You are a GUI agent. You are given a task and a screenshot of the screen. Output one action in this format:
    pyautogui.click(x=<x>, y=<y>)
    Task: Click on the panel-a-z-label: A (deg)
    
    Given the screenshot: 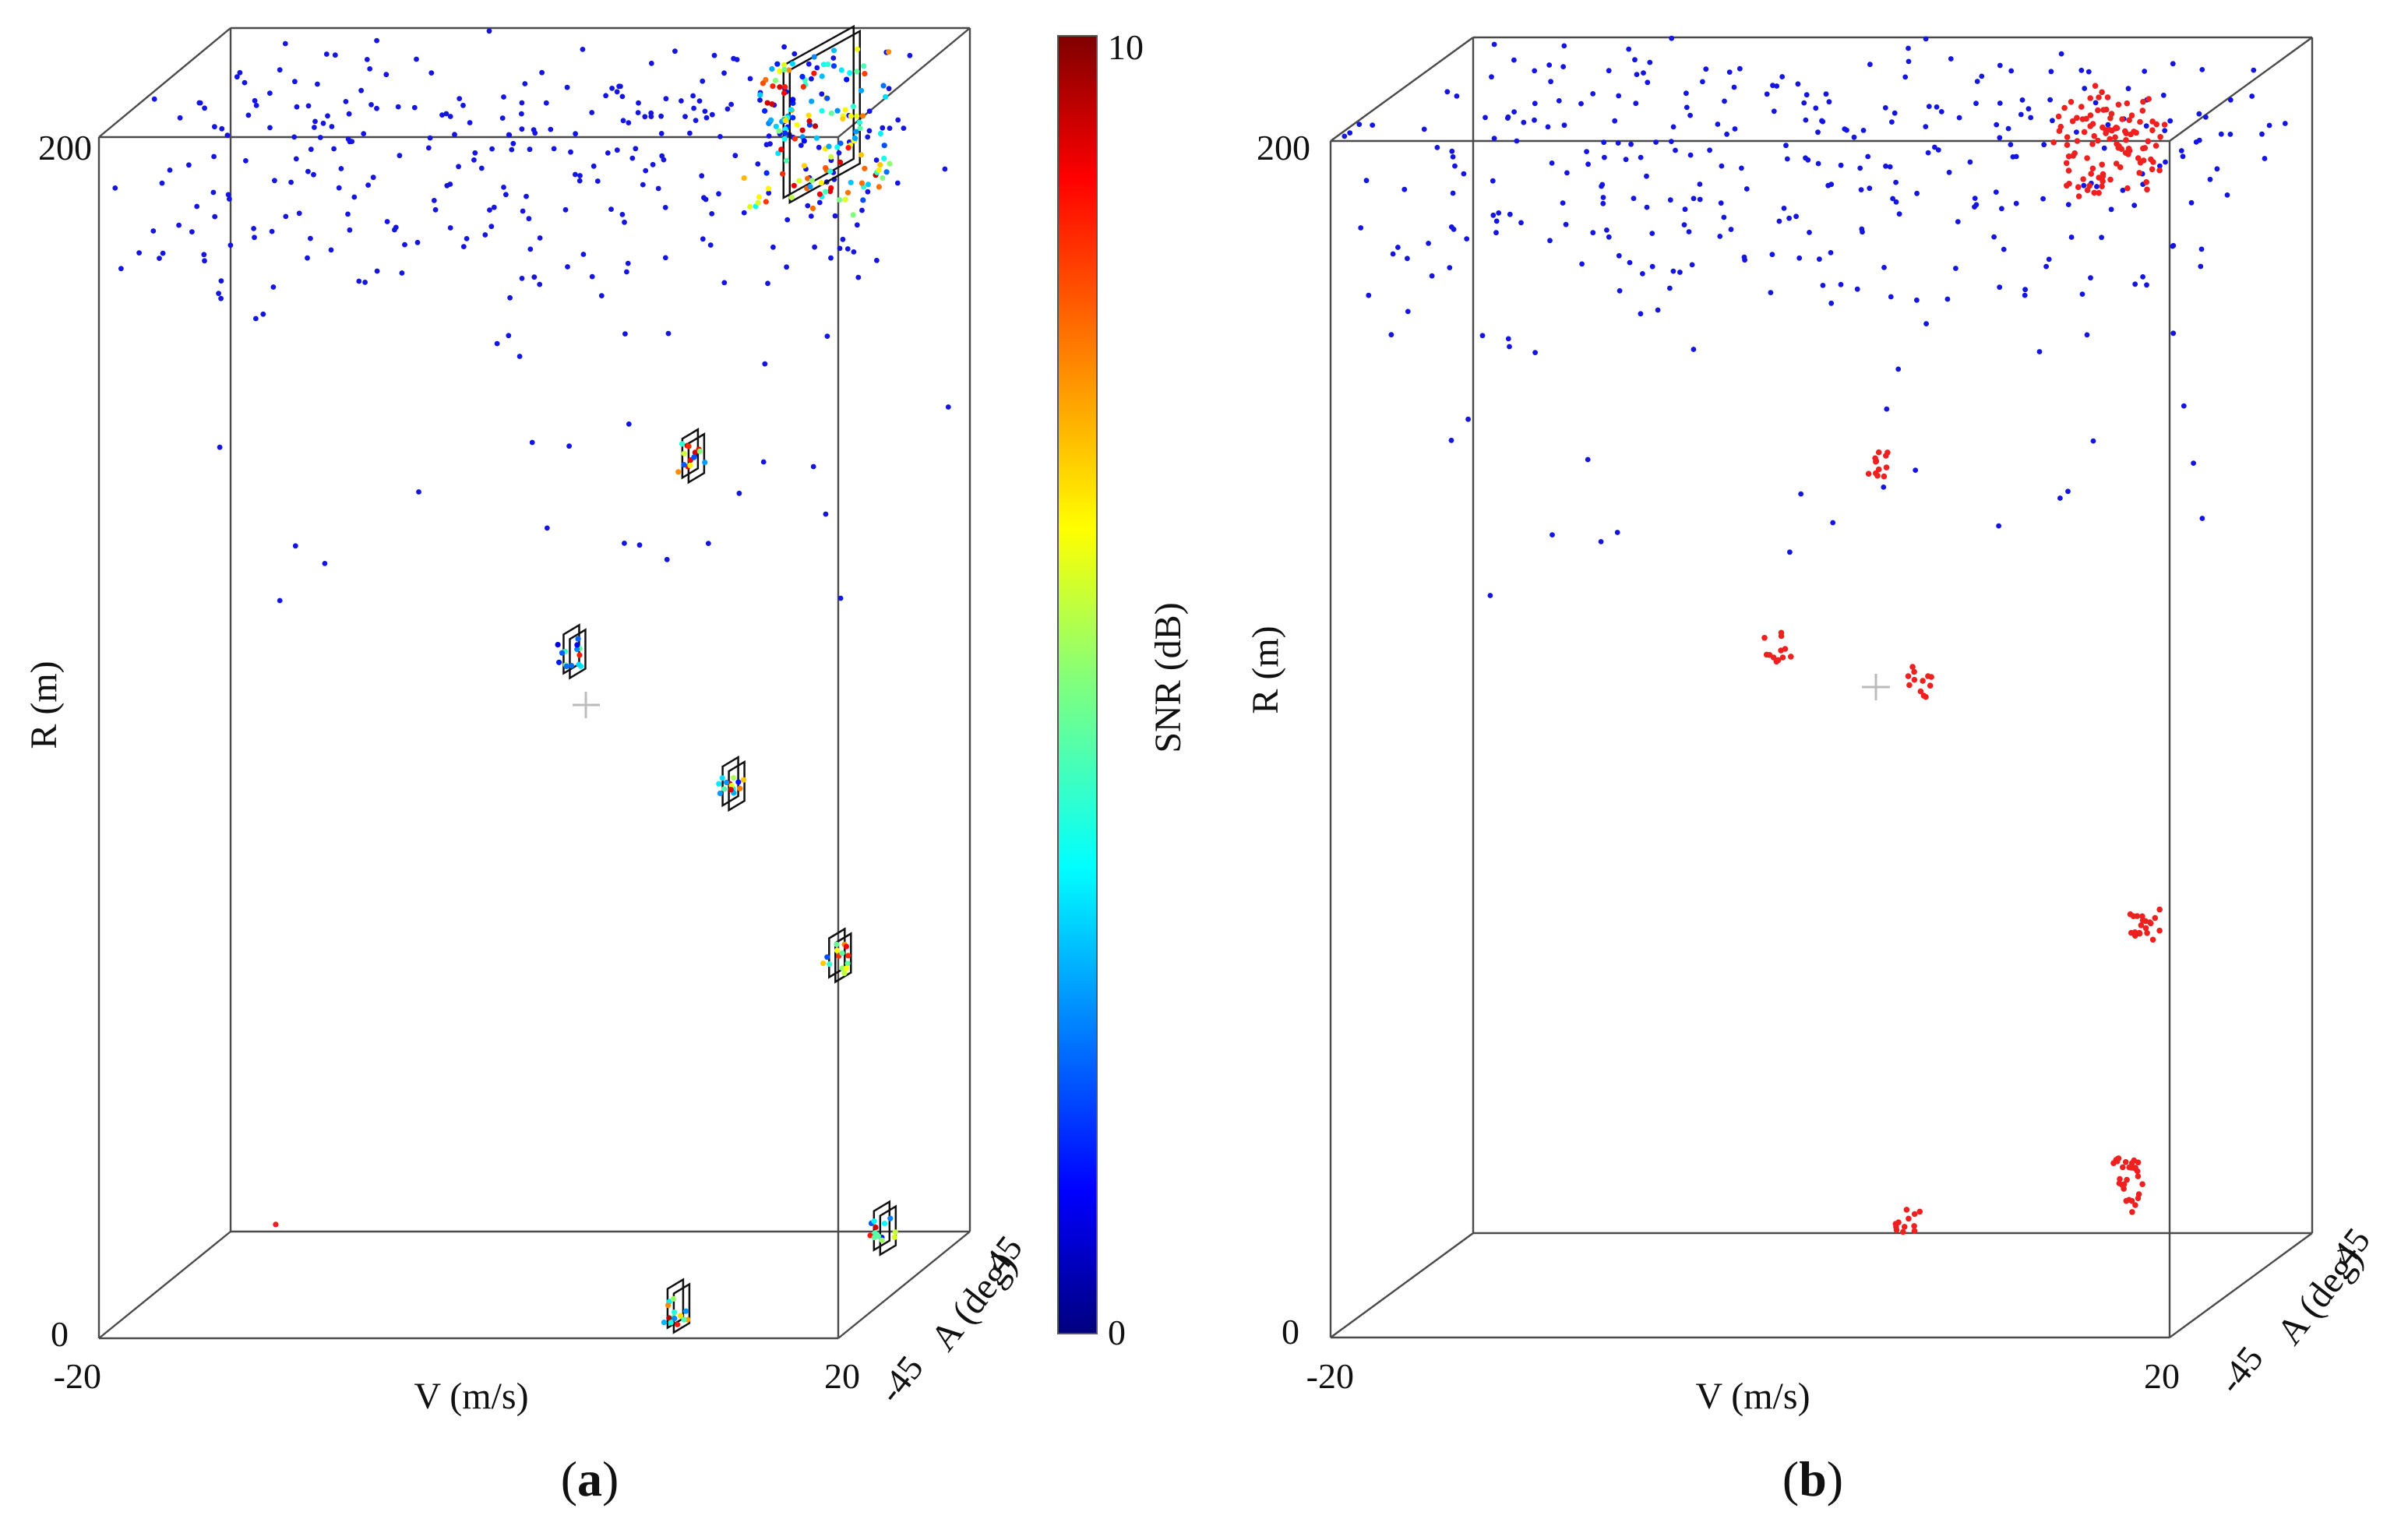 What is the action you would take?
    pyautogui.click(x=973, y=1301)
    